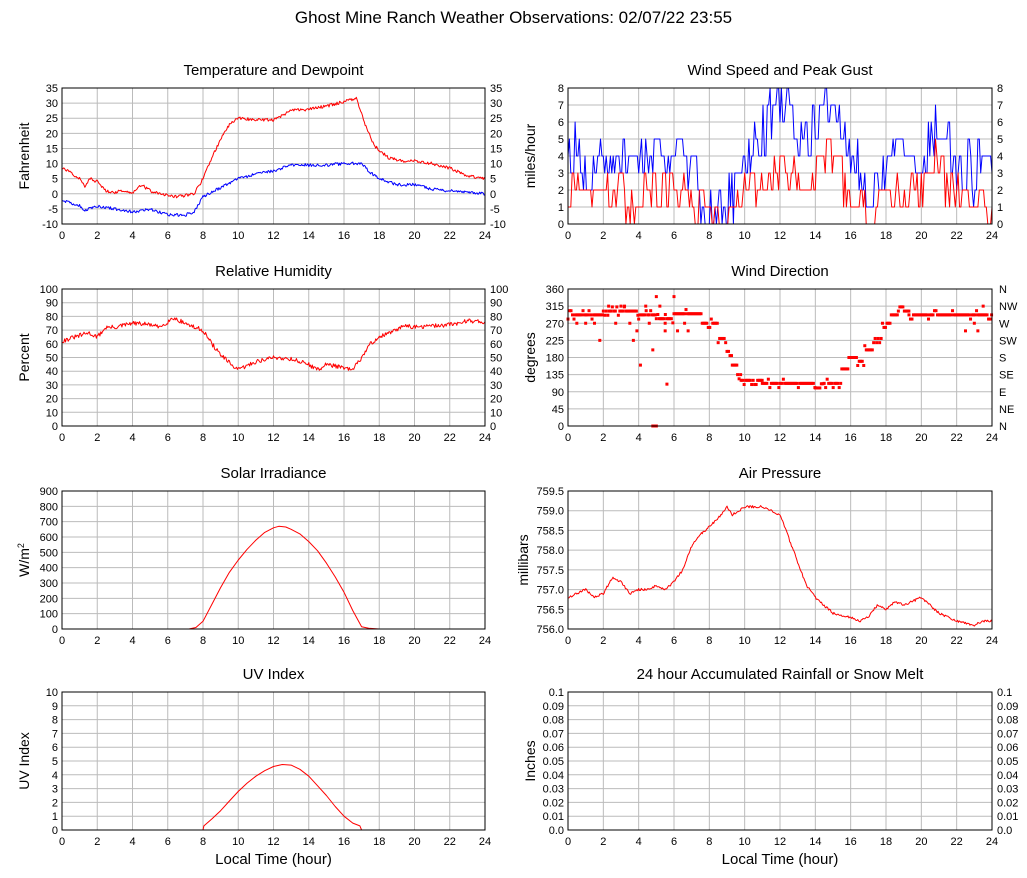  What do you see at coordinates (496, 89) in the screenshot?
I see `y-tick-label-right: 35` at bounding box center [496, 89].